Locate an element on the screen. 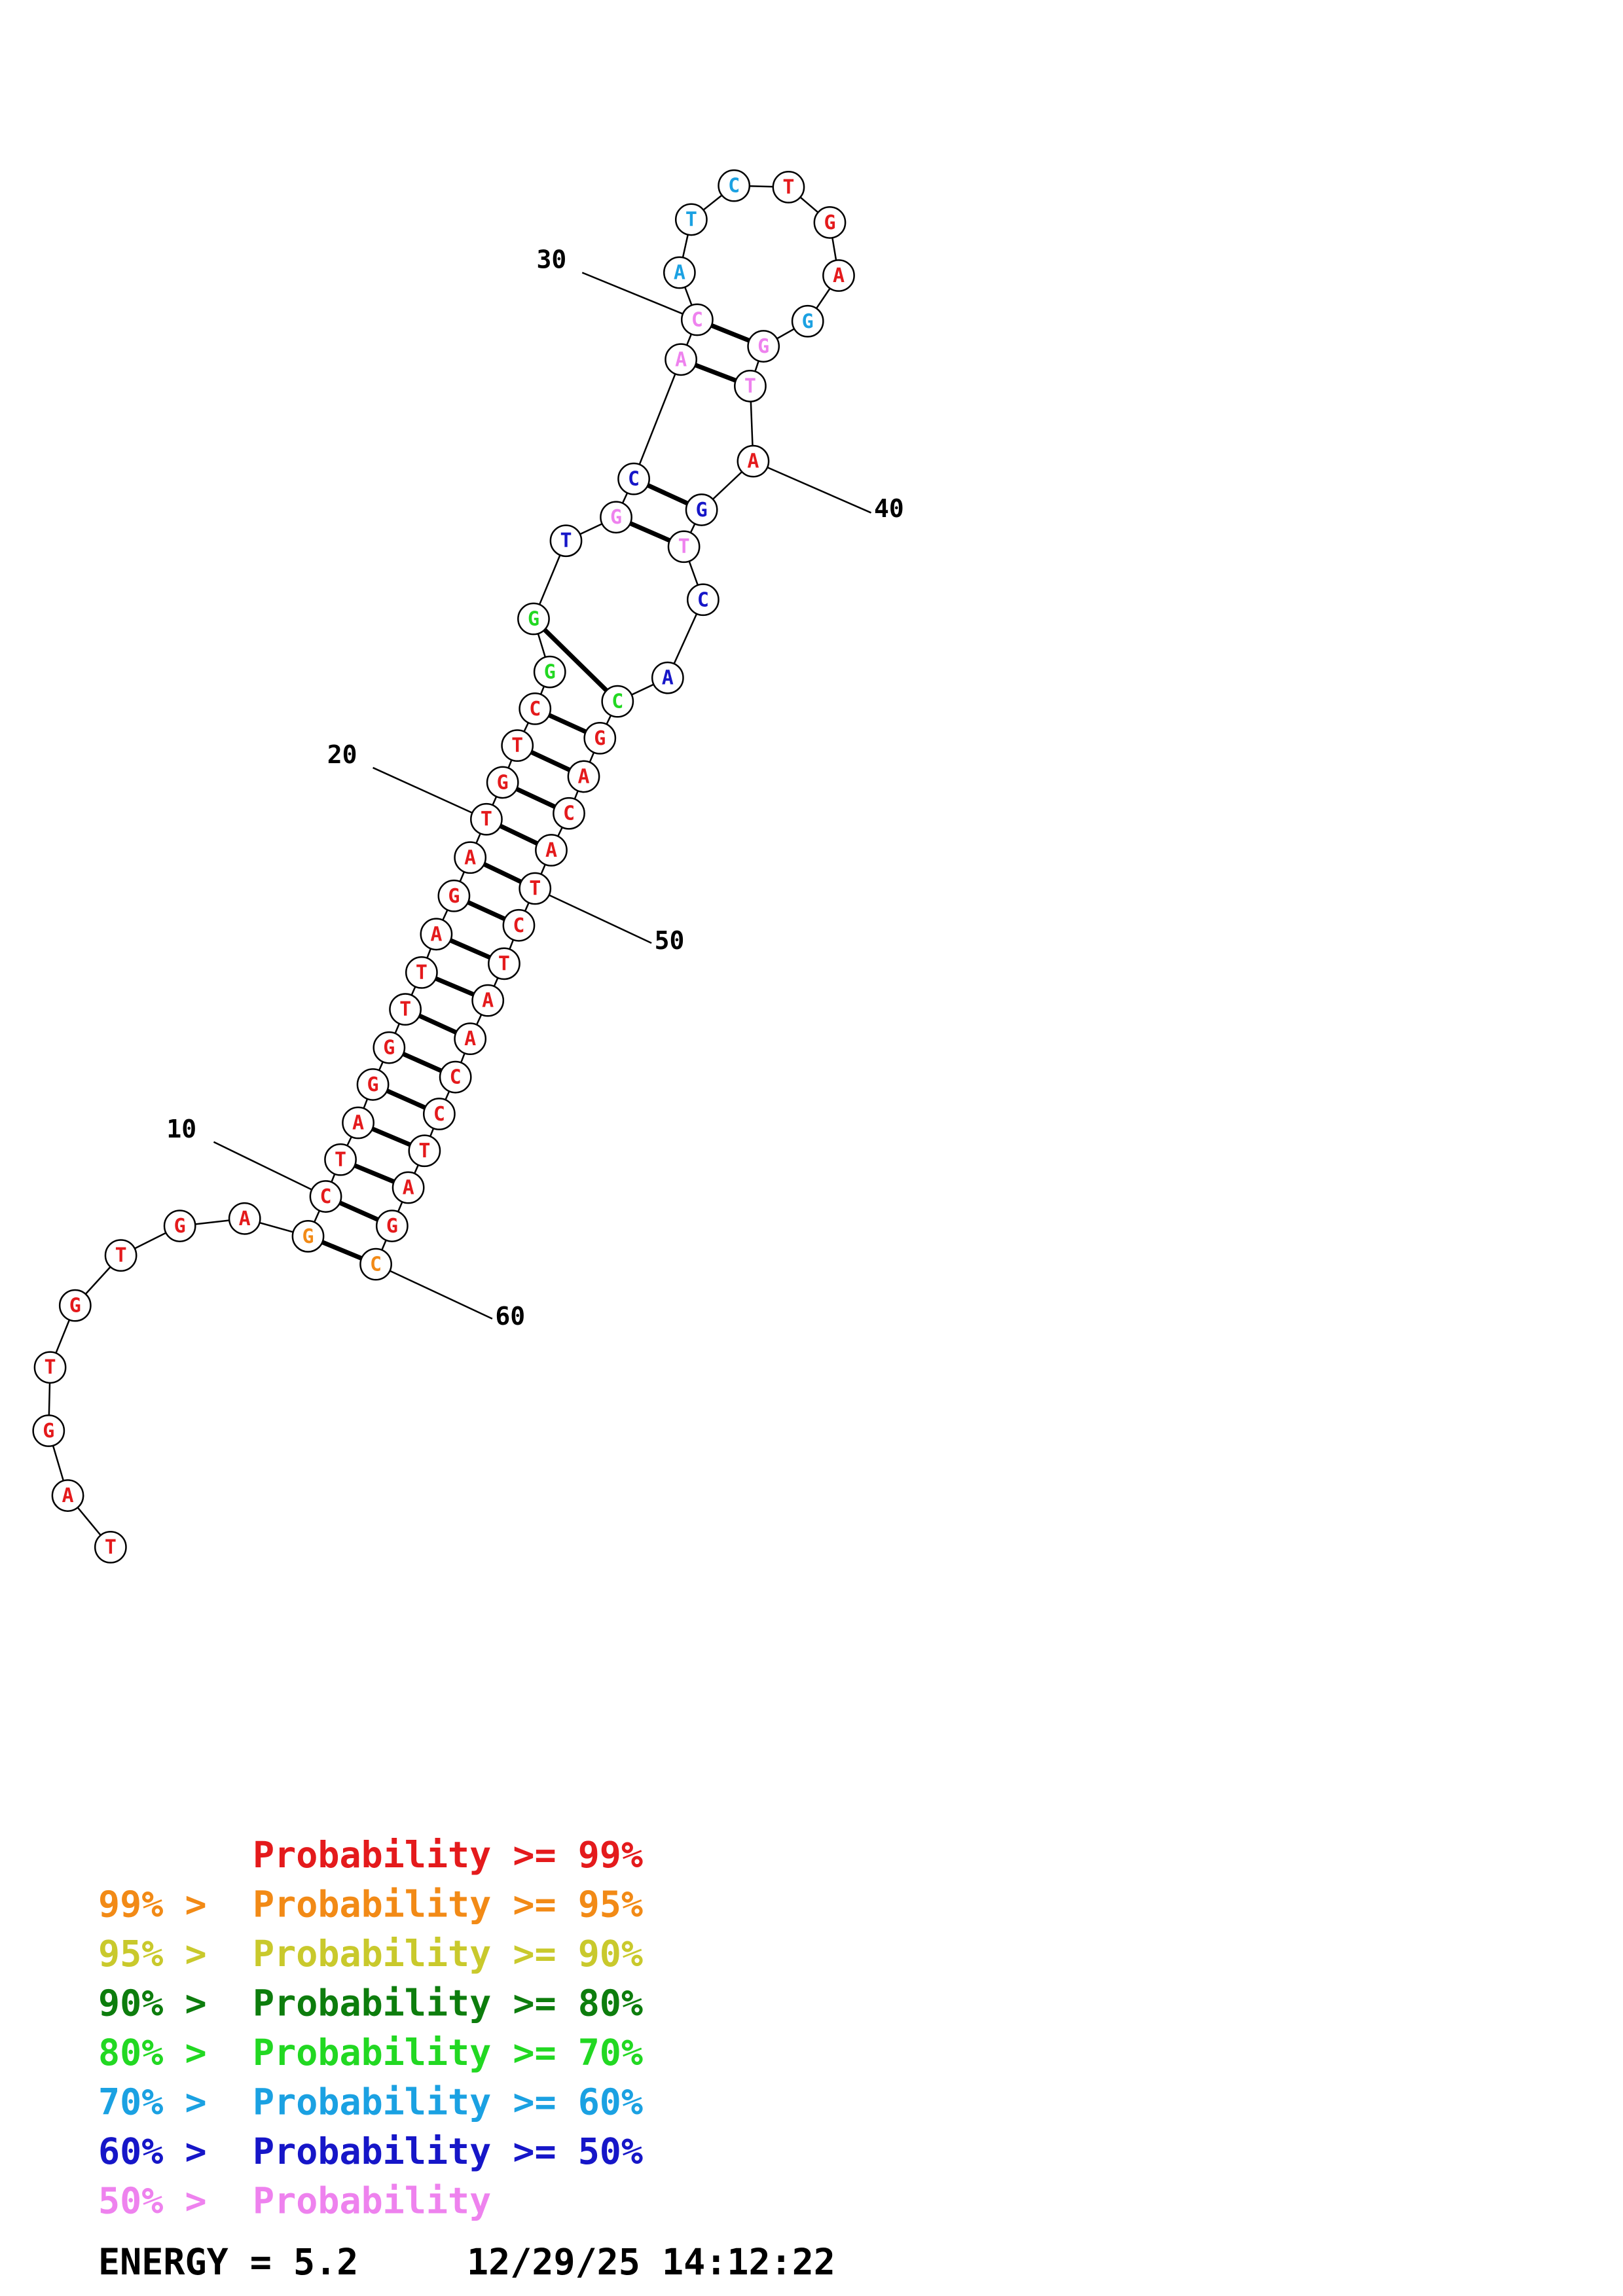 The image size is (1623, 2296). legend-label: Probability >= 80% is located at coordinates (448, 2003).